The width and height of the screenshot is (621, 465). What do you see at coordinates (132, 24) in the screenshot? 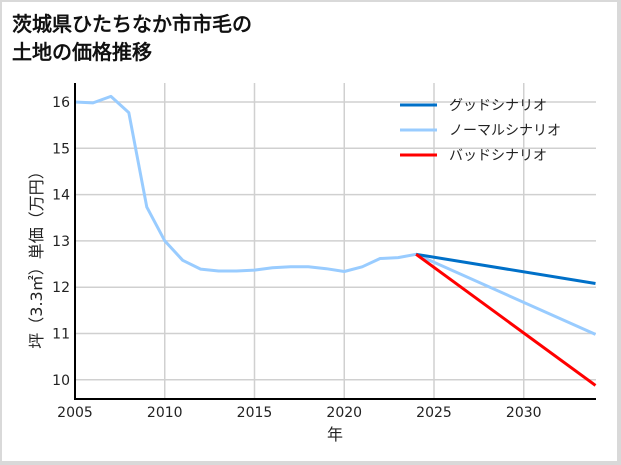
I see `title-line-1: 茨城県ひたちなか市市毛の` at bounding box center [132, 24].